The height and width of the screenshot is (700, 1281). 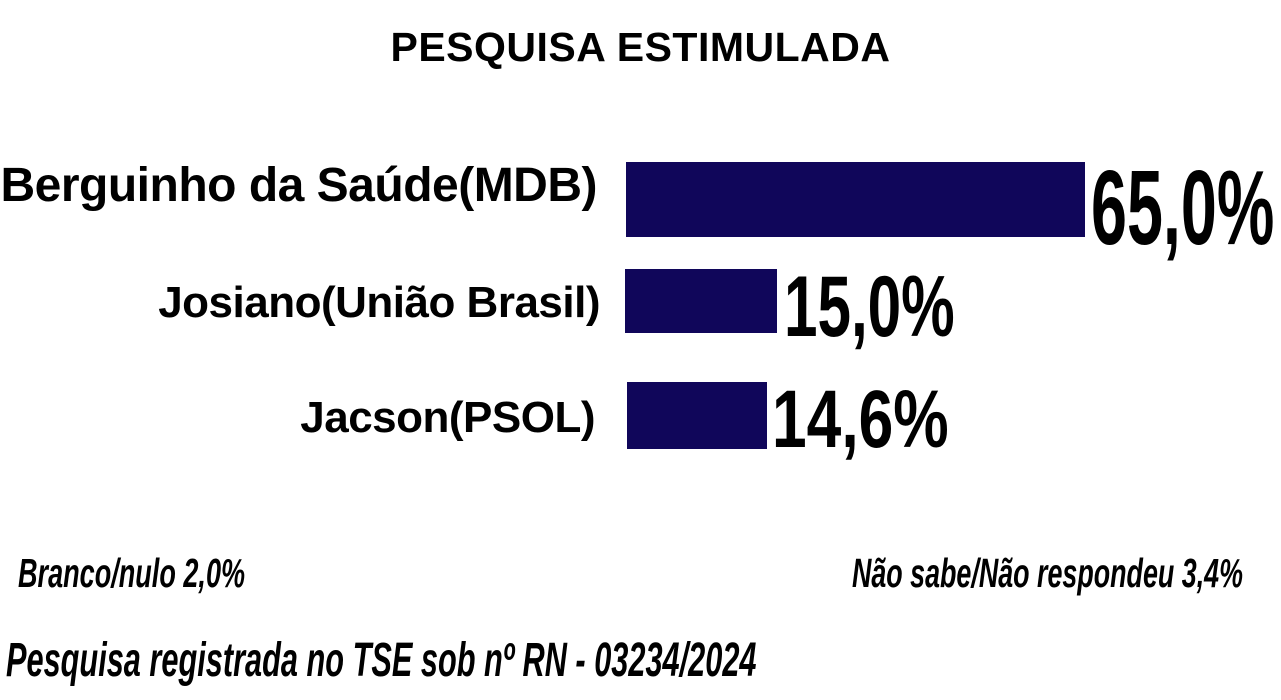 I want to click on value-label: 15,0%, so click(x=906, y=307).